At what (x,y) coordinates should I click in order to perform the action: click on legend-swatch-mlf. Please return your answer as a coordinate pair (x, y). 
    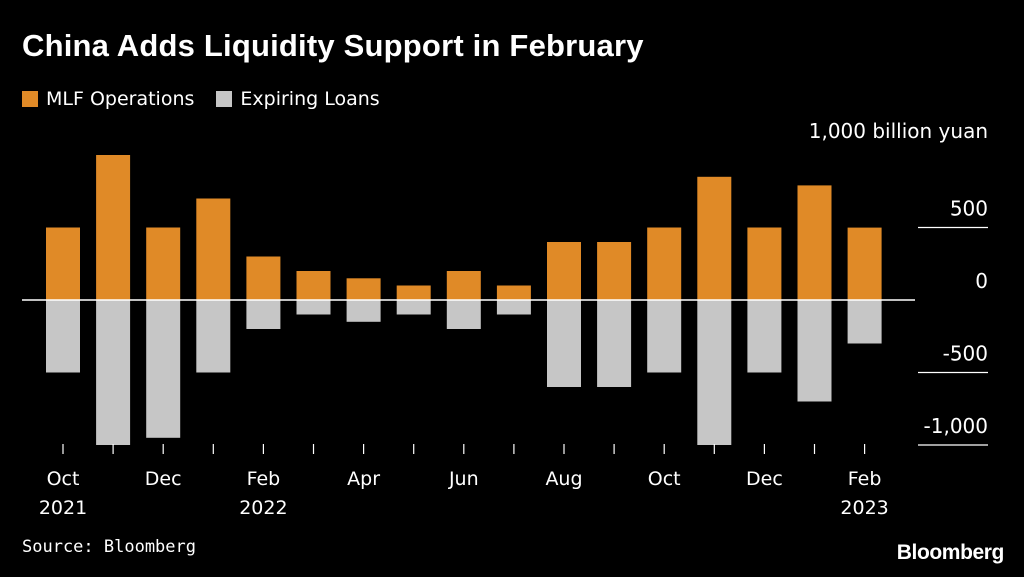
    Looking at the image, I should click on (30, 99).